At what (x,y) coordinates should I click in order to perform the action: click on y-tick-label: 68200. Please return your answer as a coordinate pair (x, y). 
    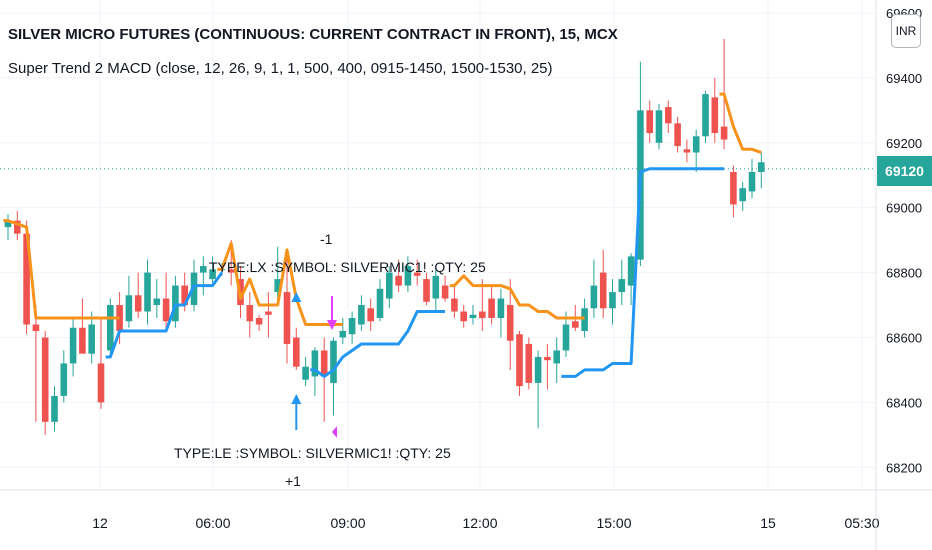
    Looking at the image, I should click on (904, 467).